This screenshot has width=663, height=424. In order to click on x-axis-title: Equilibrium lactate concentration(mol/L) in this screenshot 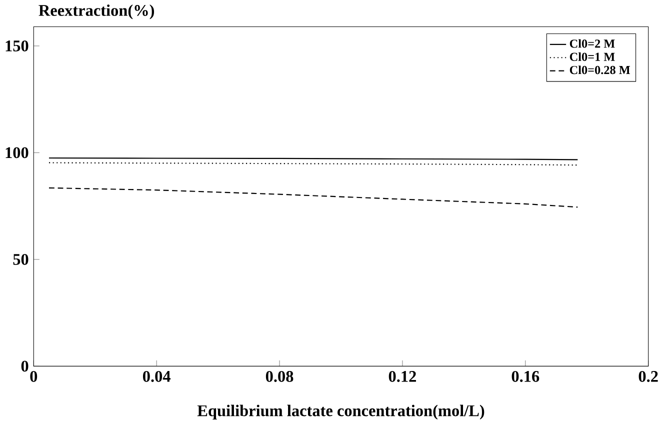, I will do `click(340, 412)`.